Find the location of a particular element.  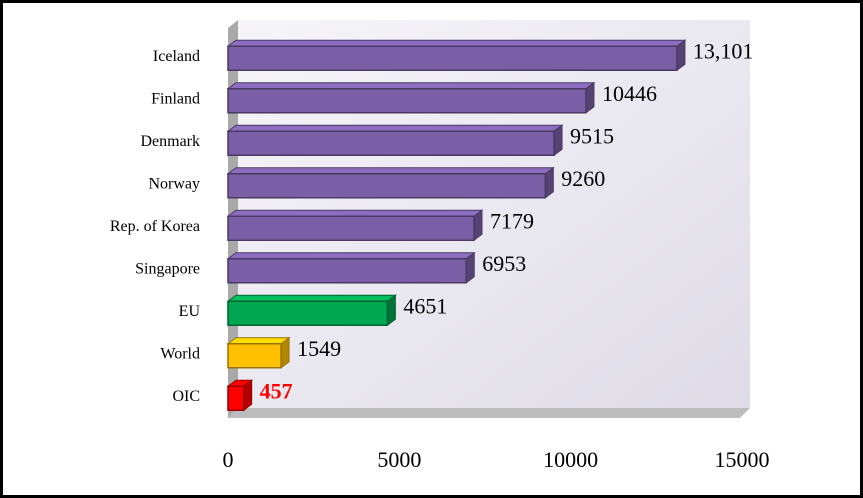

value-label: 7179 is located at coordinates (512, 220).